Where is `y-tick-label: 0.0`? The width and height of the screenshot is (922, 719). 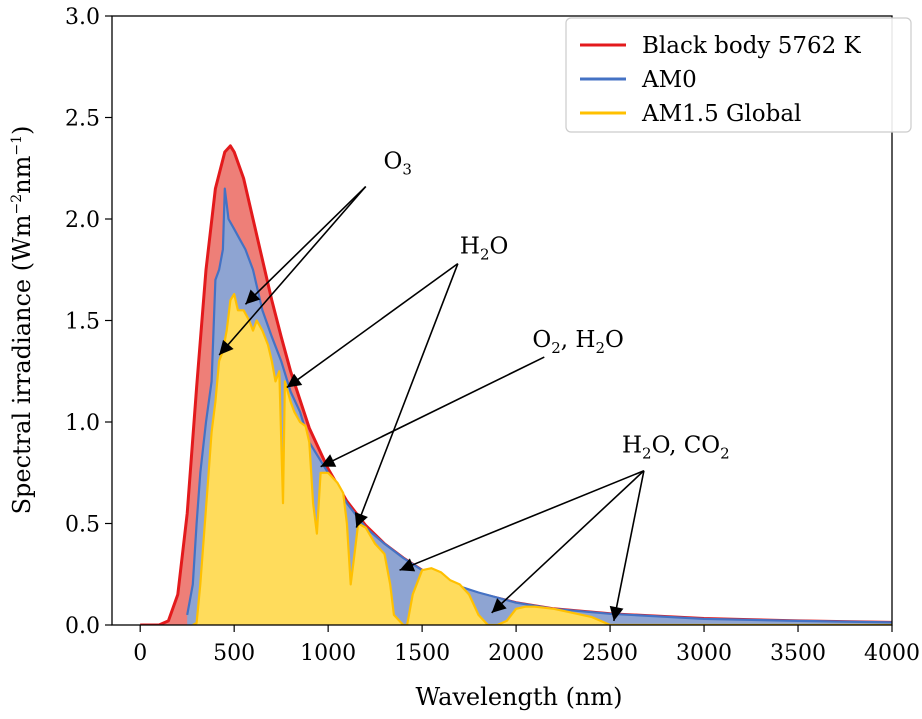
y-tick-label: 0.0 is located at coordinates (82, 626).